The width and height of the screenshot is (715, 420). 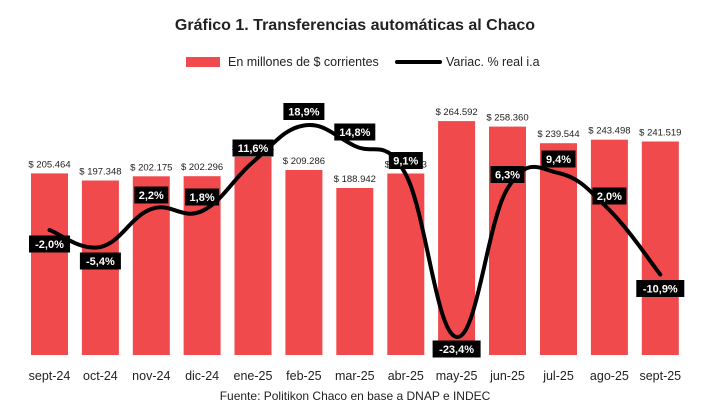 I want to click on line-value-label: -10,9%, so click(x=660, y=288).